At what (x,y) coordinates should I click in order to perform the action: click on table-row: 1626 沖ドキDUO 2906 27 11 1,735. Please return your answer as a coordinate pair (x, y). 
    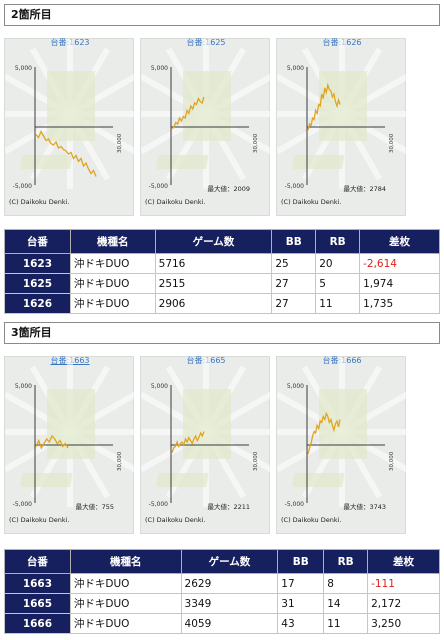
    Looking at the image, I should click on (222, 303).